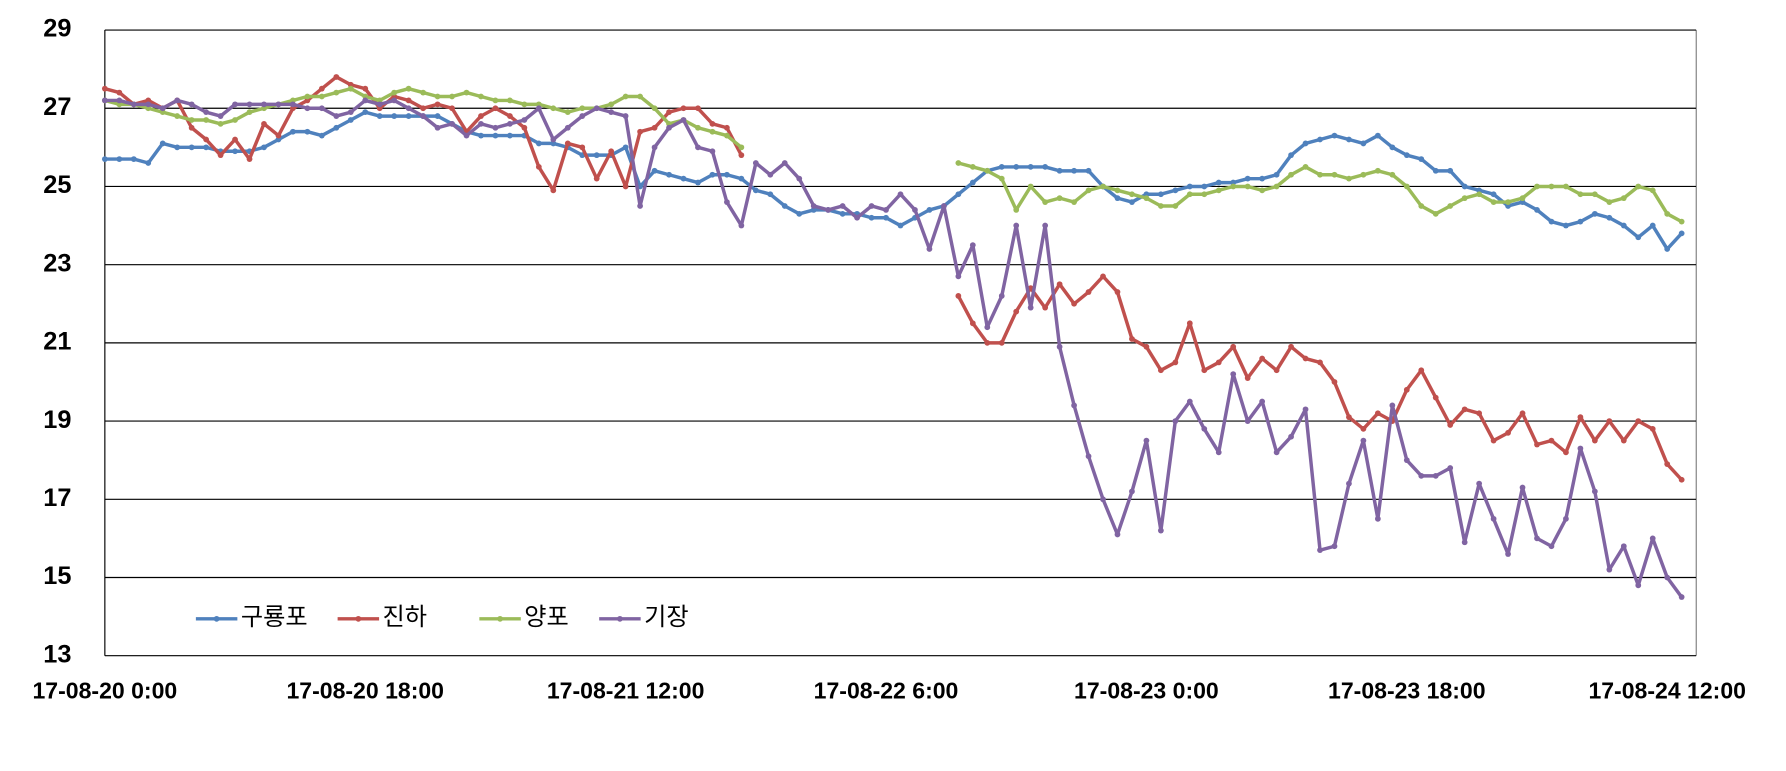 The width and height of the screenshot is (1786, 771). Describe the element at coordinates (626, 691) in the screenshot. I see `x-tick-label: 17-08-21 12:00` at that location.